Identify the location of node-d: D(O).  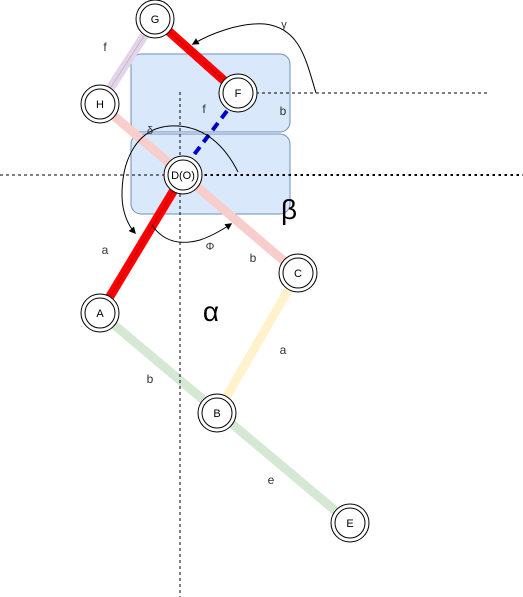
(183, 175).